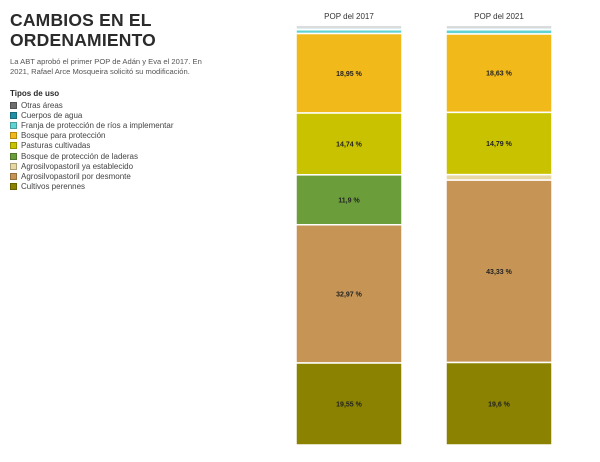 The width and height of the screenshot is (600, 462). I want to click on data-label-cultivos-perennes: 19,6 %, so click(499, 404).